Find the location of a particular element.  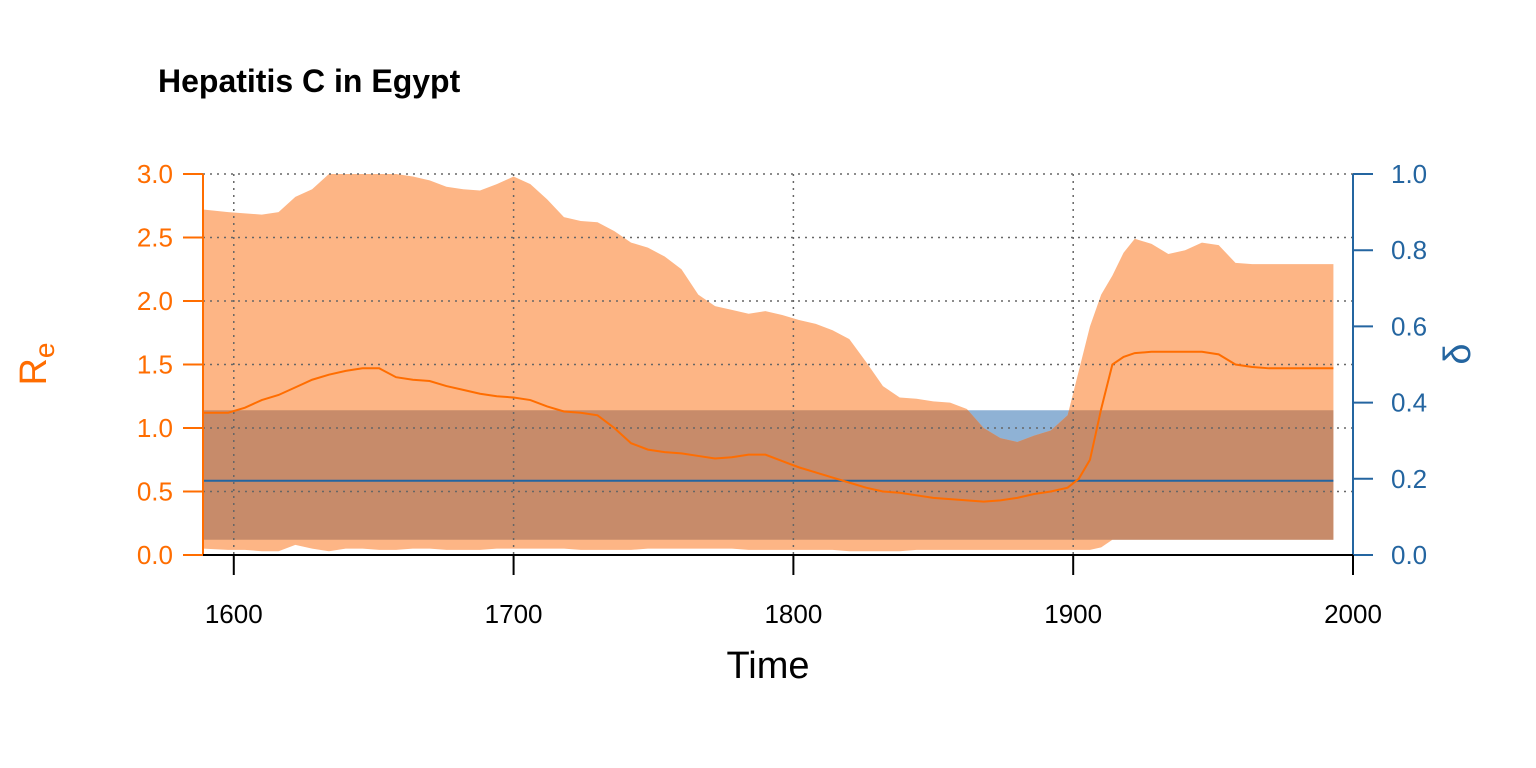

svg-text: Re is located at coordinates (36, 363).